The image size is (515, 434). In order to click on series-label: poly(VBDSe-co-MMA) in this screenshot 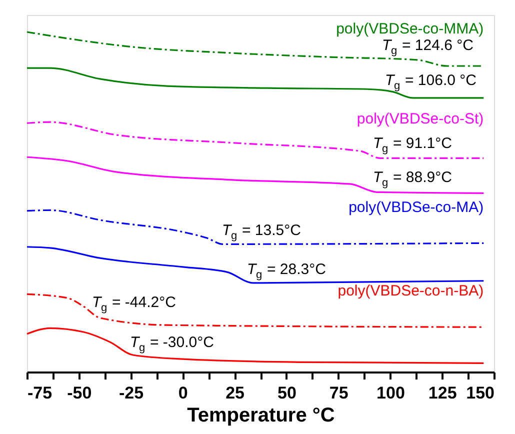, I will do `click(410, 29)`.